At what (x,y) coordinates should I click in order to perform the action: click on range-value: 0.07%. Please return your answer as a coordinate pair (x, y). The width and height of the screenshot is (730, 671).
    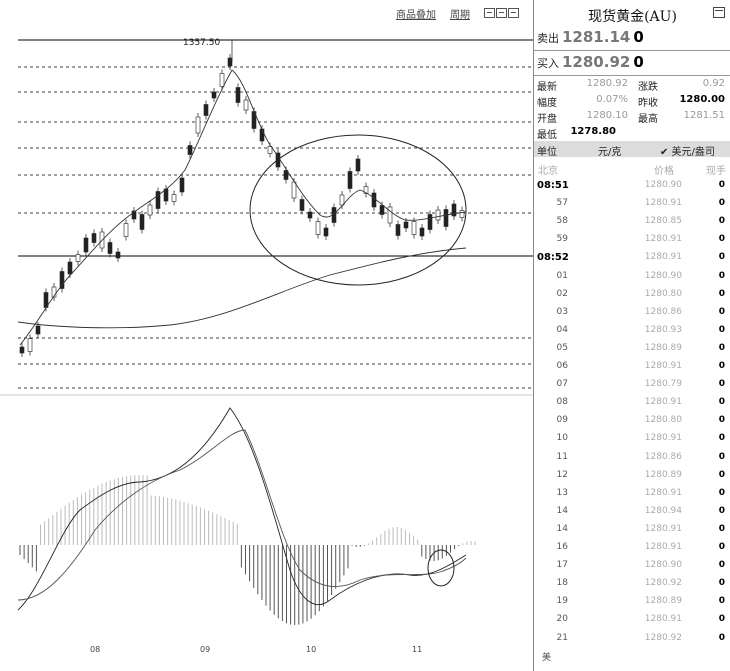
    Looking at the image, I should click on (612, 99).